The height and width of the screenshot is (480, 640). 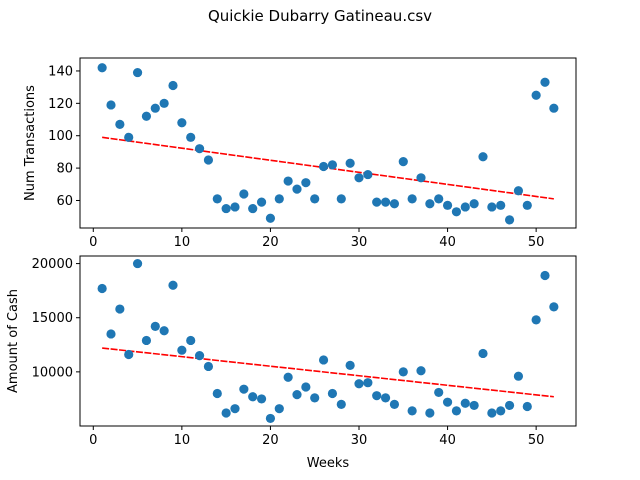 What do you see at coordinates (270, 440) in the screenshot?
I see `cash-xtick-label: 20` at bounding box center [270, 440].